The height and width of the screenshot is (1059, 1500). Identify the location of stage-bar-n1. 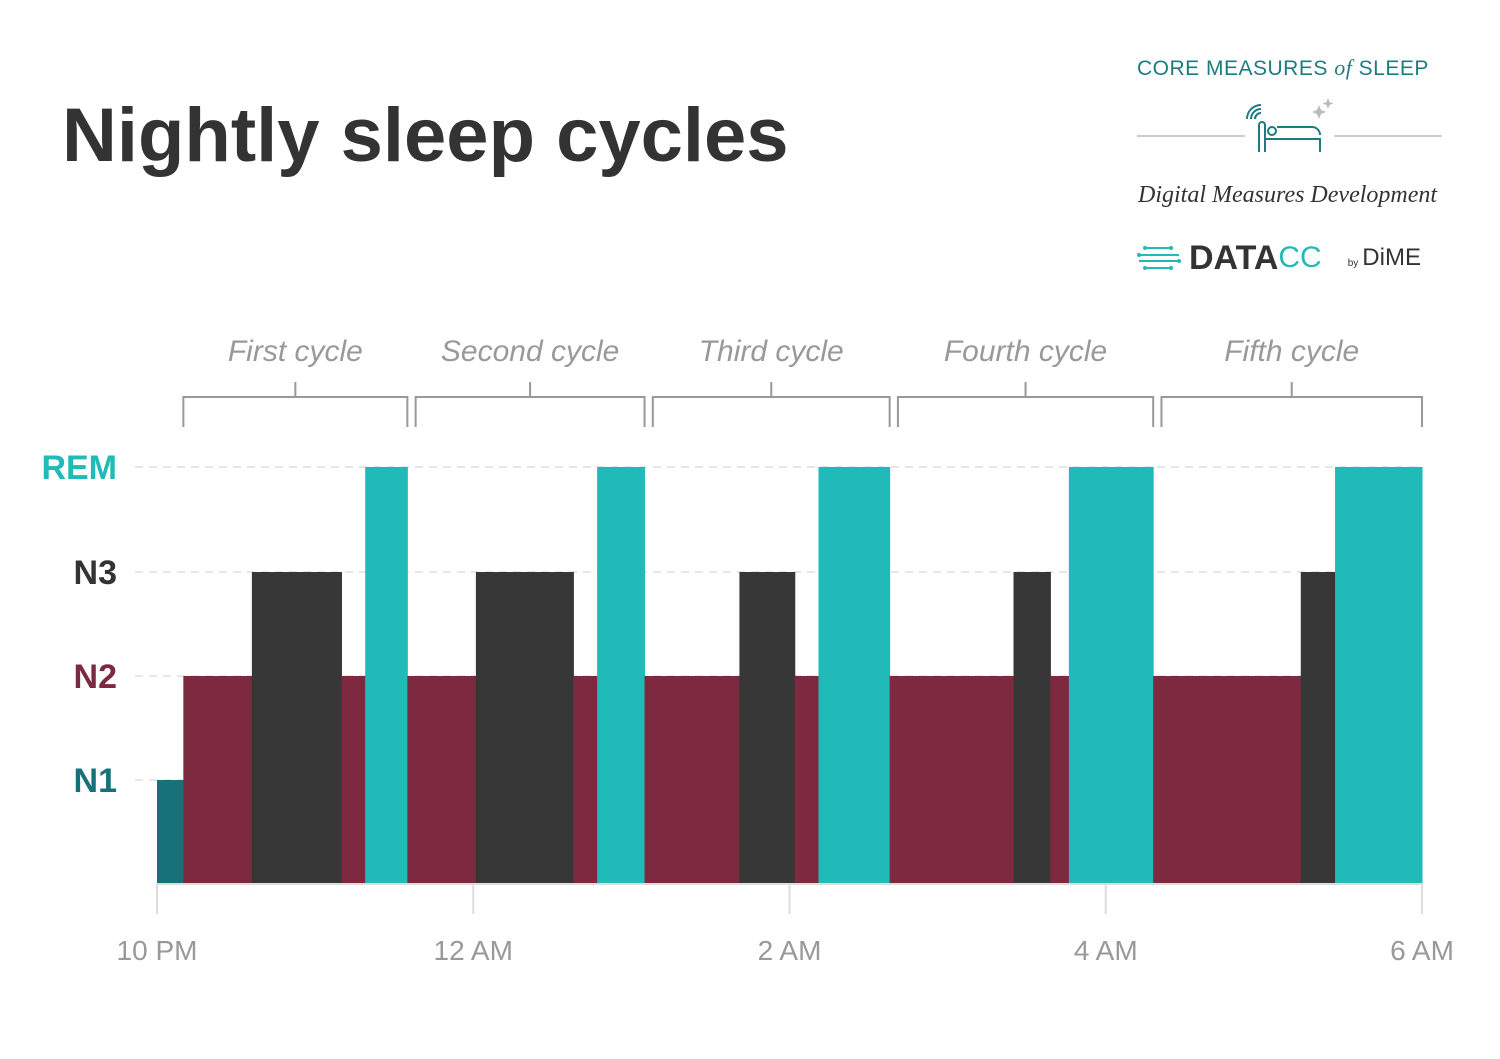
(170, 831).